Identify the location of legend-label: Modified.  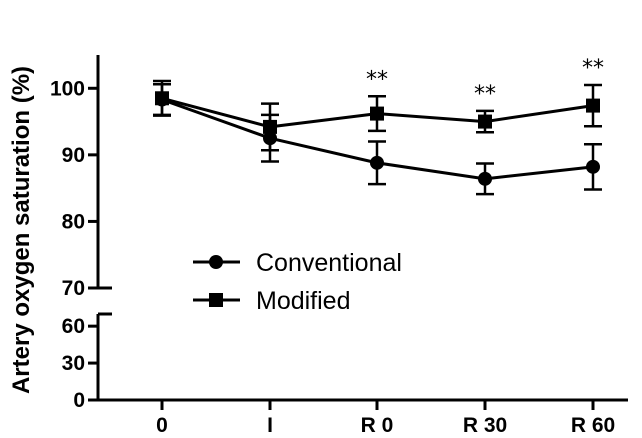
(303, 301).